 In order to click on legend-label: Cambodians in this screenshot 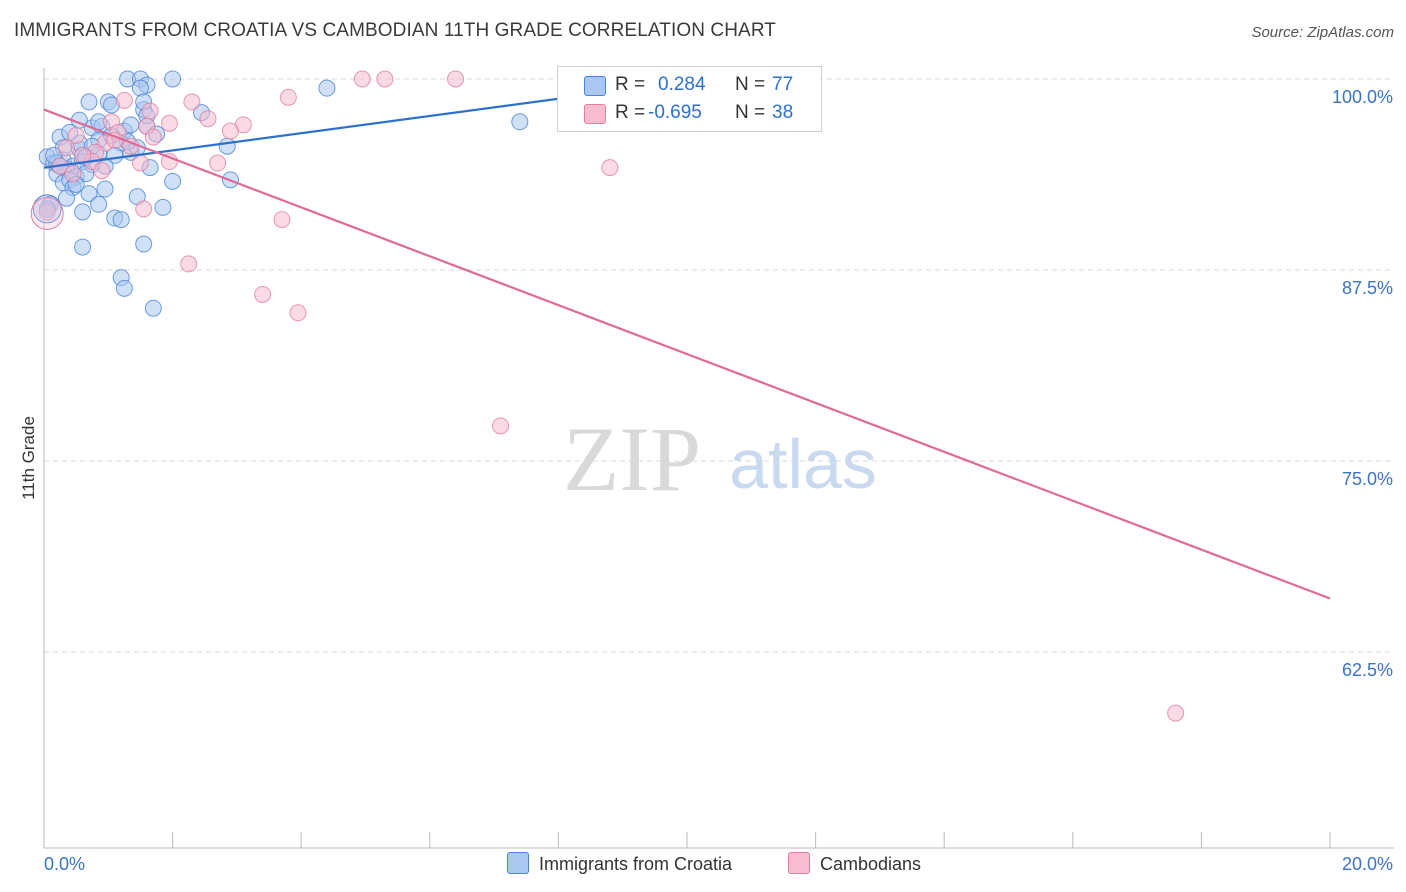, I will do `click(871, 864)`.